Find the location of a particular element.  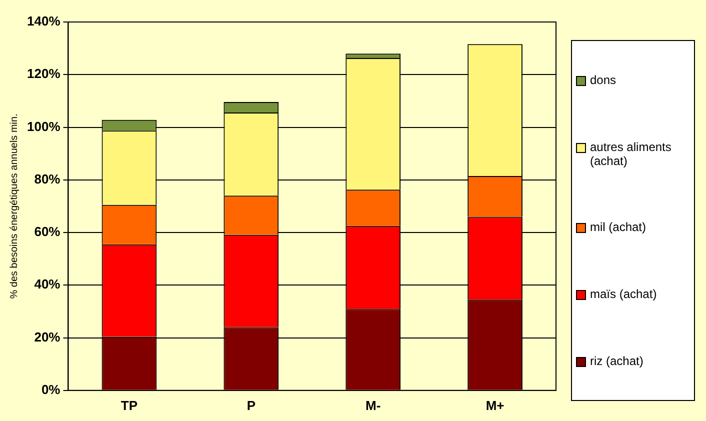

y-tick-label: 140% is located at coordinates (44, 21).